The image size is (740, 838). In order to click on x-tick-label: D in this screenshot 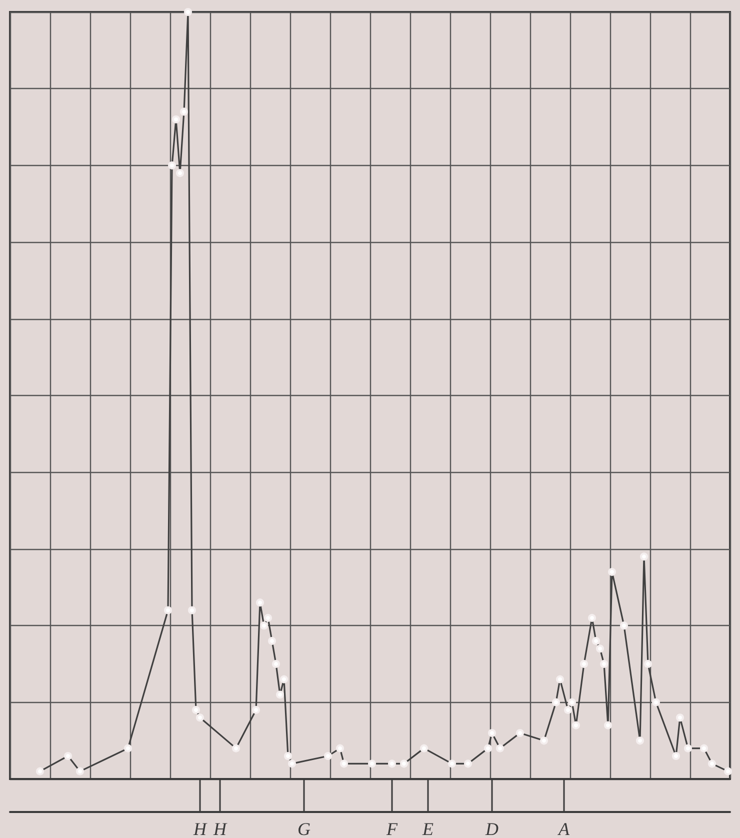, I will do `click(491, 828)`.